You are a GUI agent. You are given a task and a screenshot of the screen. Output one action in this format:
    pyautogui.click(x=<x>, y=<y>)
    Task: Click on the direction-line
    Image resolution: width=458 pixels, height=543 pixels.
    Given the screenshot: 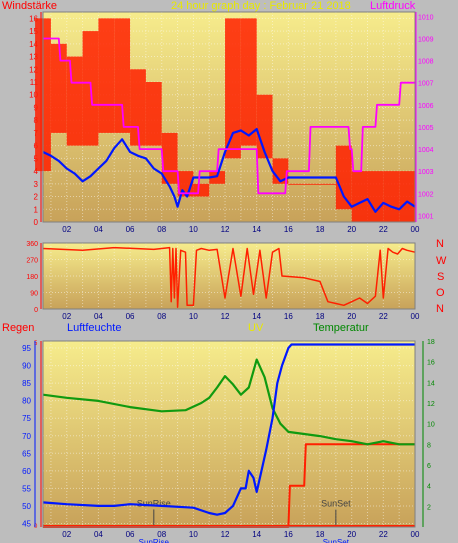 What is the action you would take?
    pyautogui.click(x=229, y=277)
    